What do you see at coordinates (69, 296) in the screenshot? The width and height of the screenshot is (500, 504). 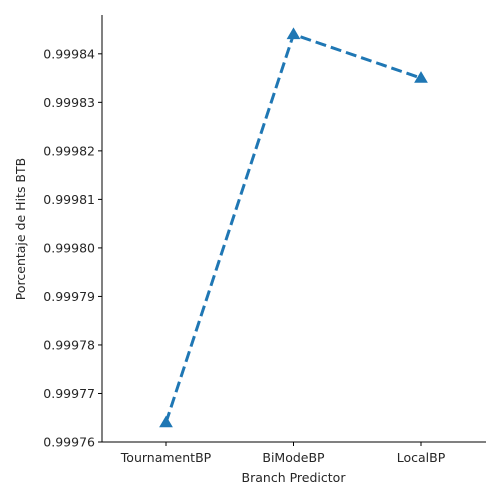 I see `y-tick-label: 0.99979` at bounding box center [69, 296].